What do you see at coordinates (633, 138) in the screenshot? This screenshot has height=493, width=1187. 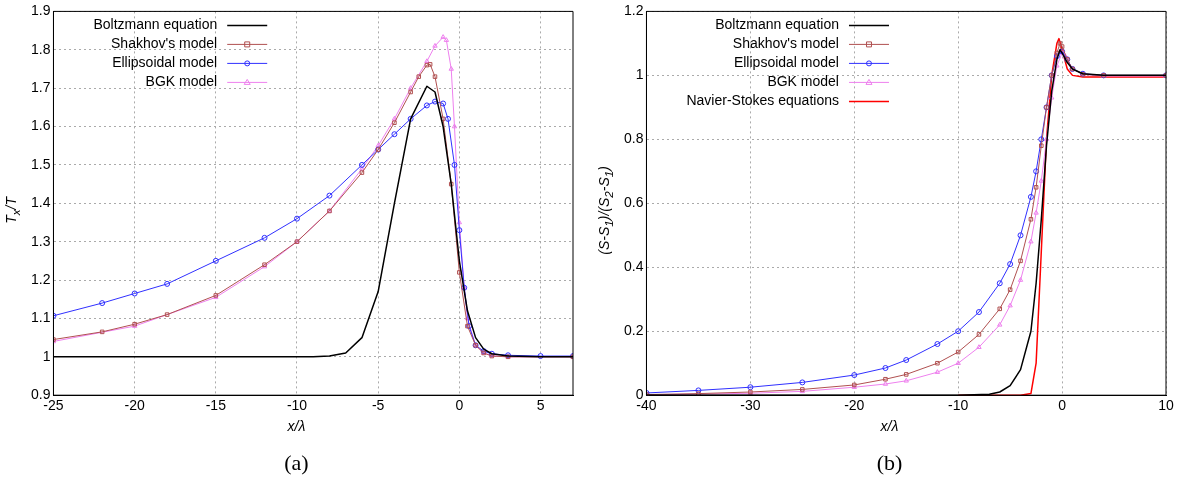 I see `y-tick-label: 0.8` at bounding box center [633, 138].